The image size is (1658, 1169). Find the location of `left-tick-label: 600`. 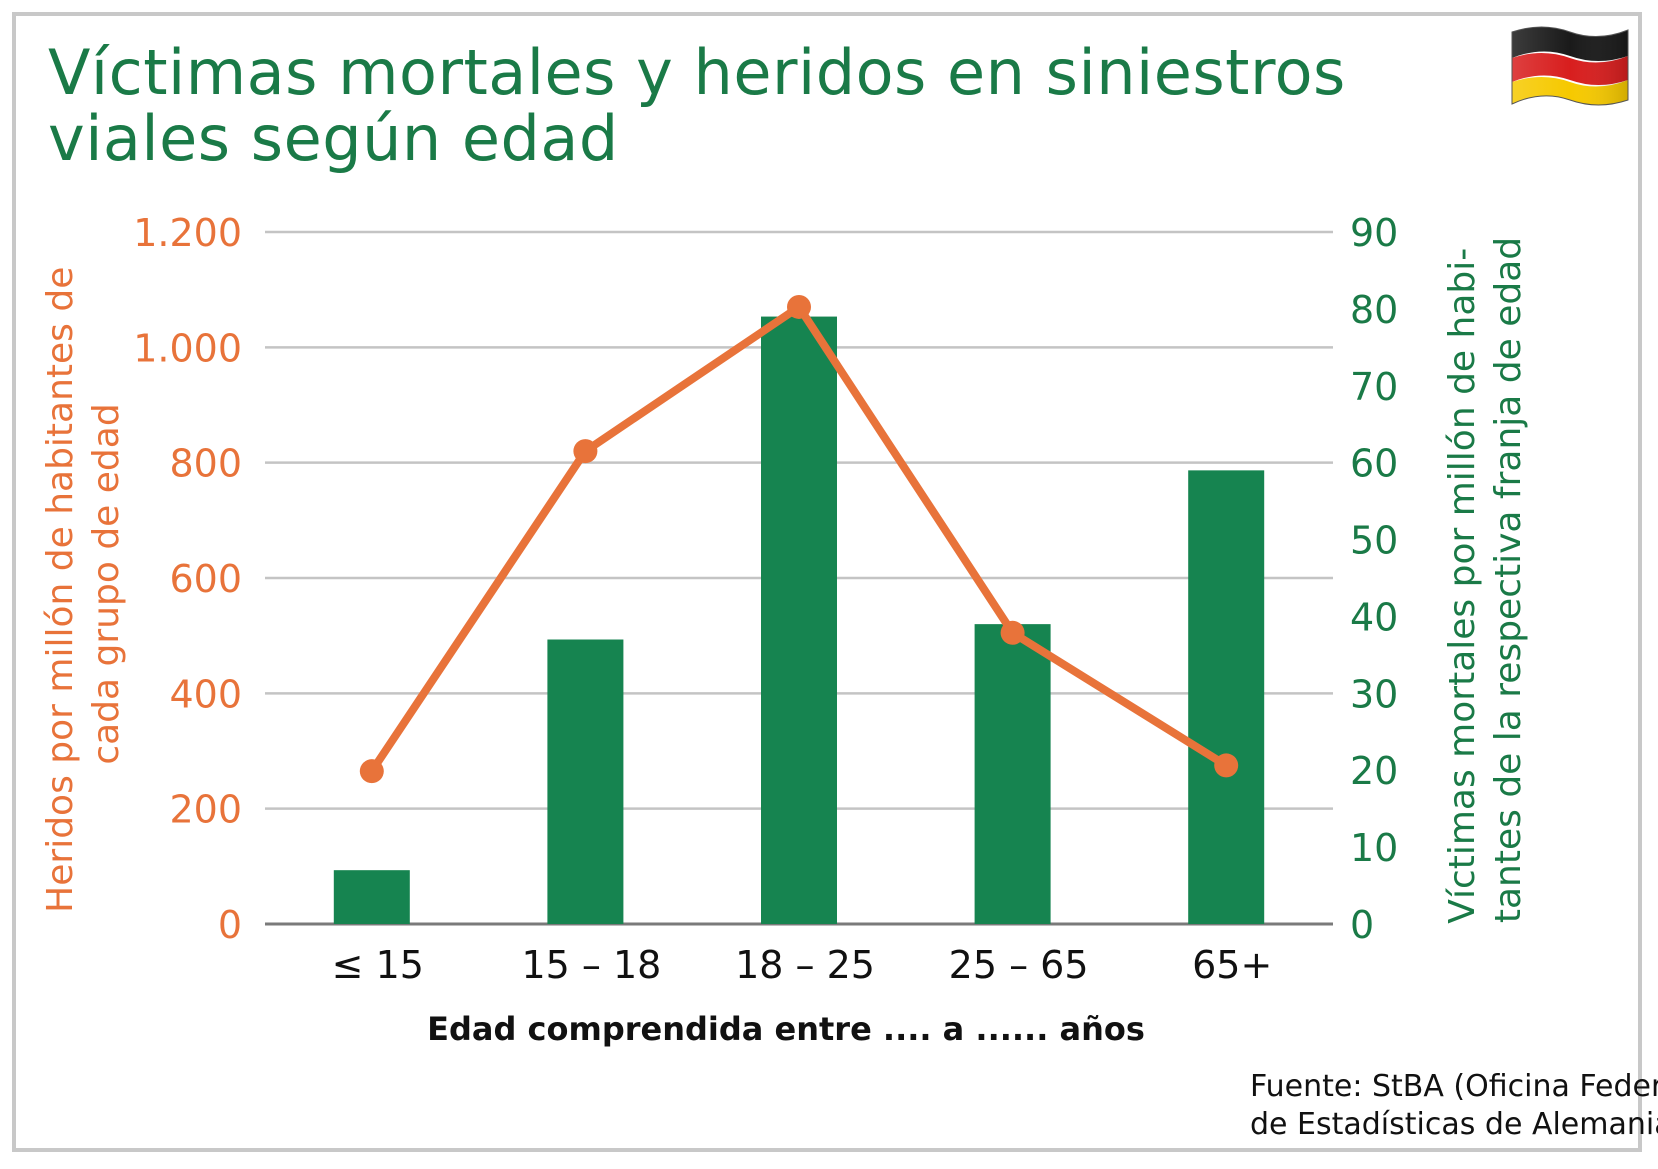

left-tick-label: 600 is located at coordinates (205, 579).